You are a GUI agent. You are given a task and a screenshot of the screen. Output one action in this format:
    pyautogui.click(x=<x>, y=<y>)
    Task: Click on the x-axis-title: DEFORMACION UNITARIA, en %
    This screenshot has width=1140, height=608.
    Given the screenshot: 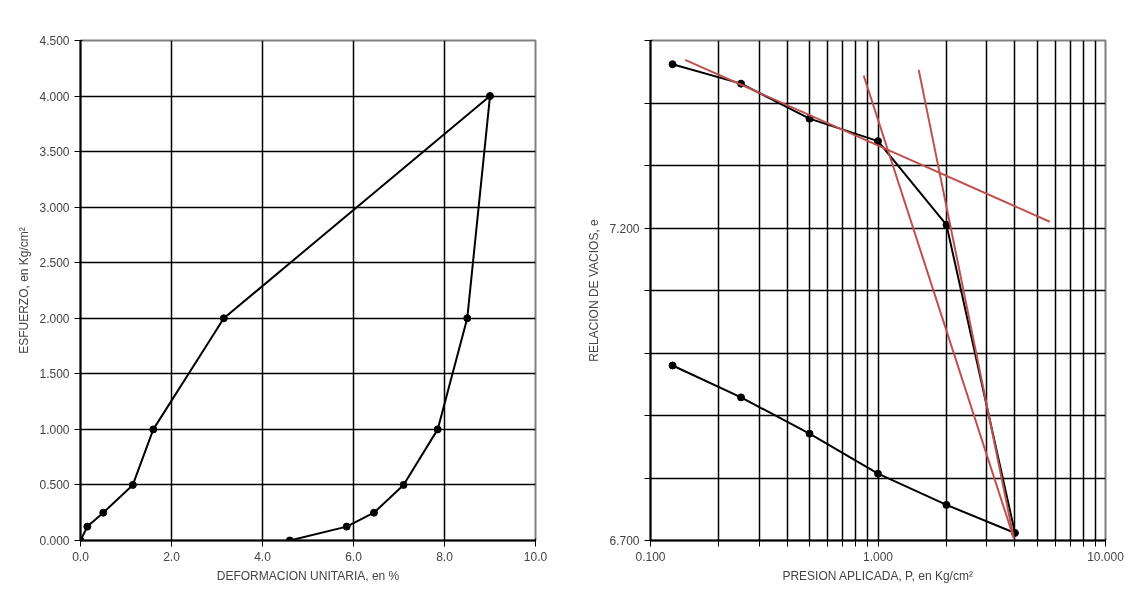 What is the action you would take?
    pyautogui.click(x=308, y=575)
    